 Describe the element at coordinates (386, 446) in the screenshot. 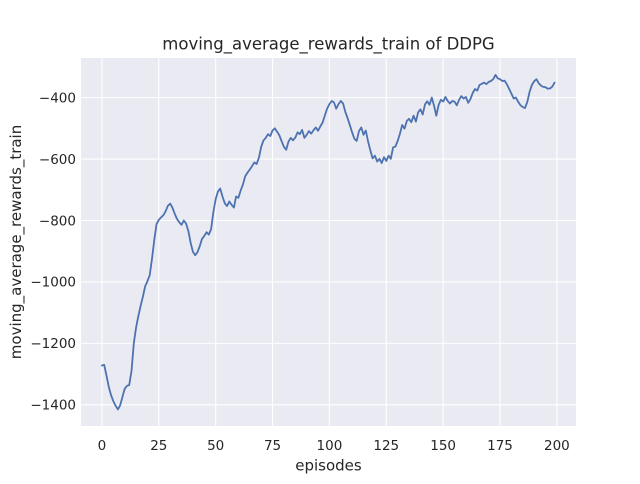

I see `x-tick-label: 125` at that location.